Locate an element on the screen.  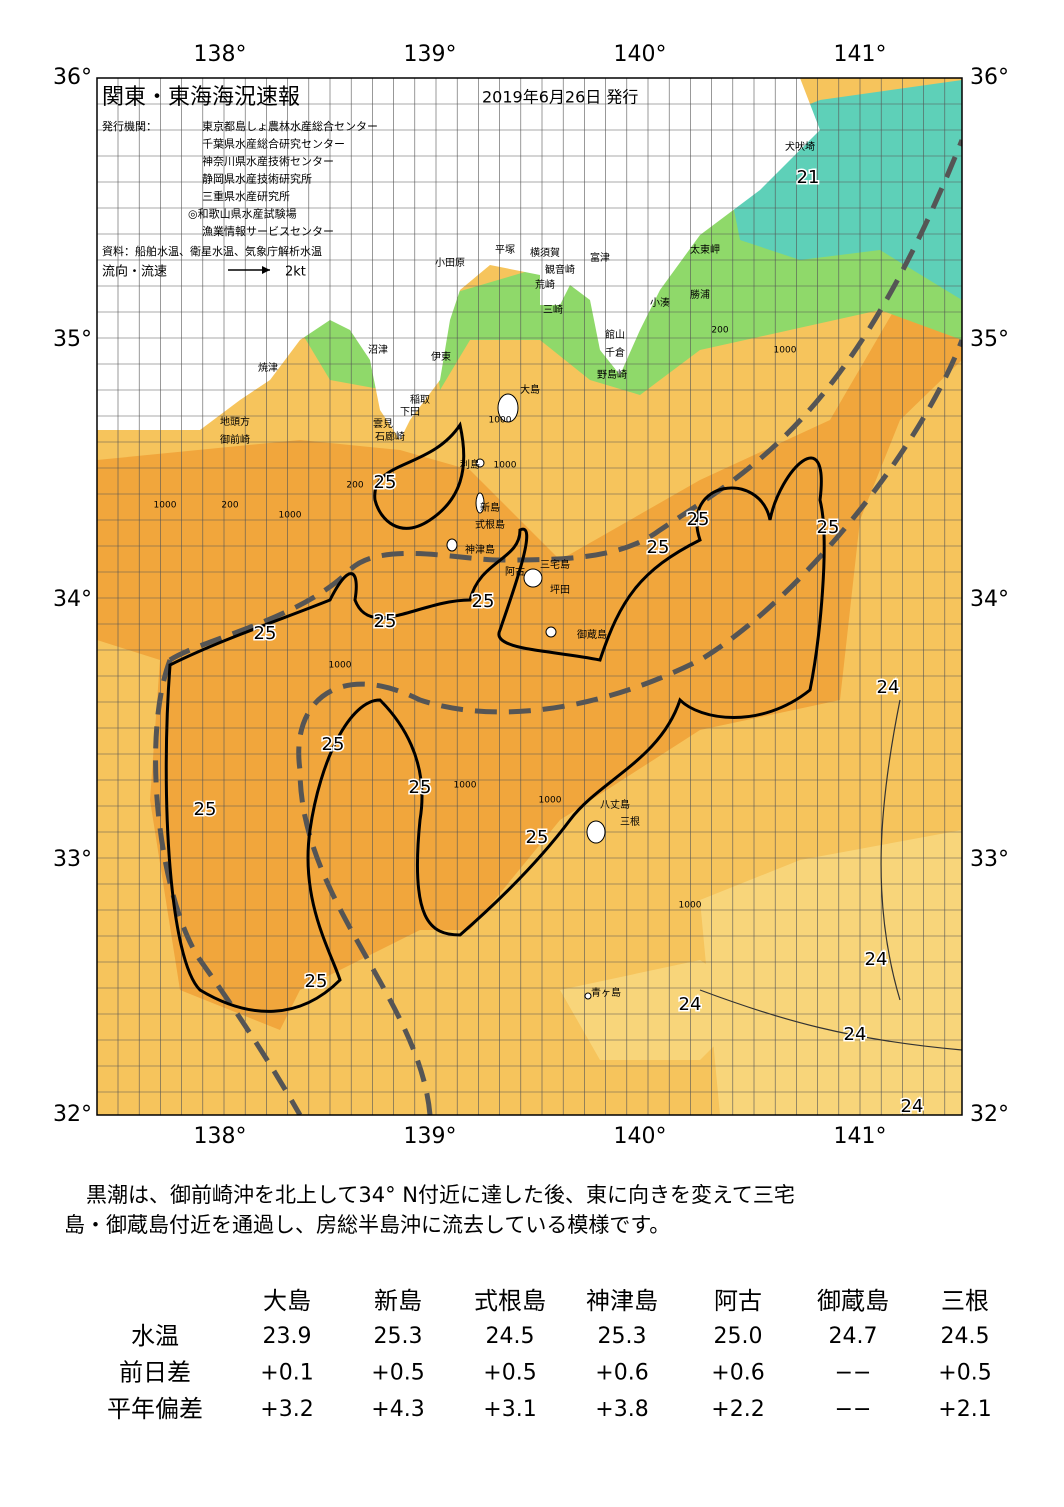
place-label: 荒崎 is located at coordinates (545, 284).